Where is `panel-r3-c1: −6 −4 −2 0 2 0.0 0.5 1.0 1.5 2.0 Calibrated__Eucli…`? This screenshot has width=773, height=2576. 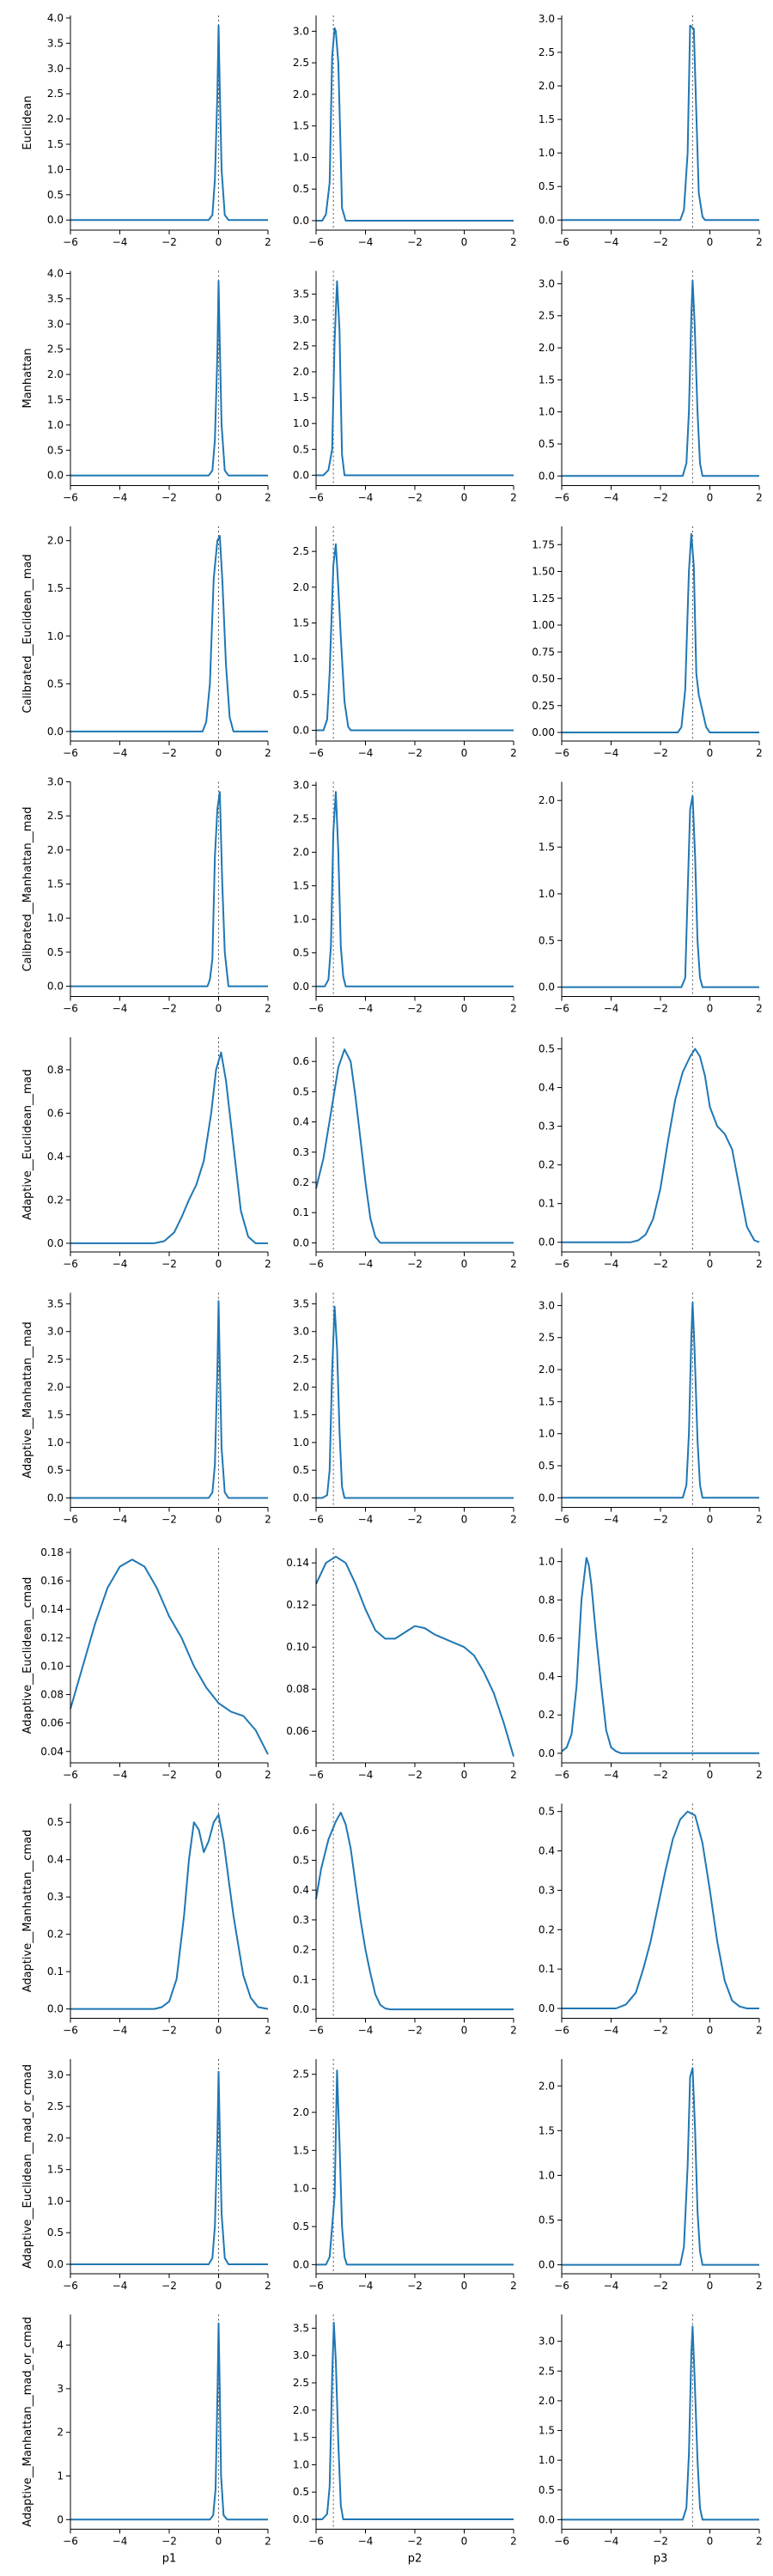 panel-r3-c1: −6 −4 −2 0 2 0.0 0.5 1.0 1.5 2.0 Calibrated__Eucli… is located at coordinates (146, 642).